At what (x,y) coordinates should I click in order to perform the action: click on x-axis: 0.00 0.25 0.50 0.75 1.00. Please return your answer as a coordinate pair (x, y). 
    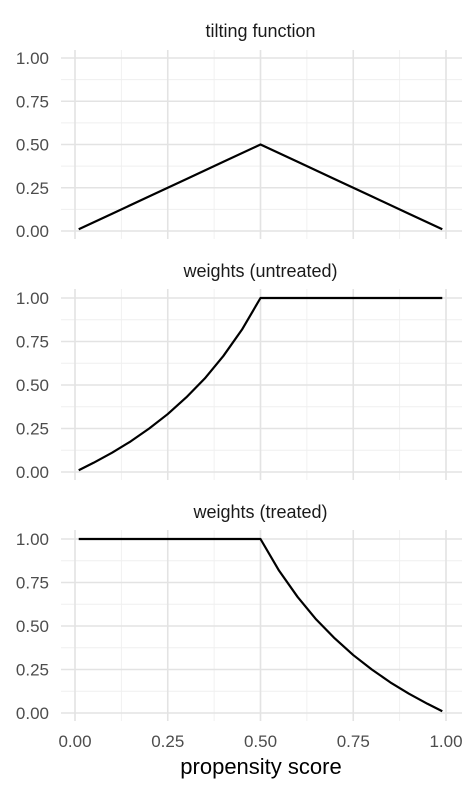
    Looking at the image, I should click on (260, 741).